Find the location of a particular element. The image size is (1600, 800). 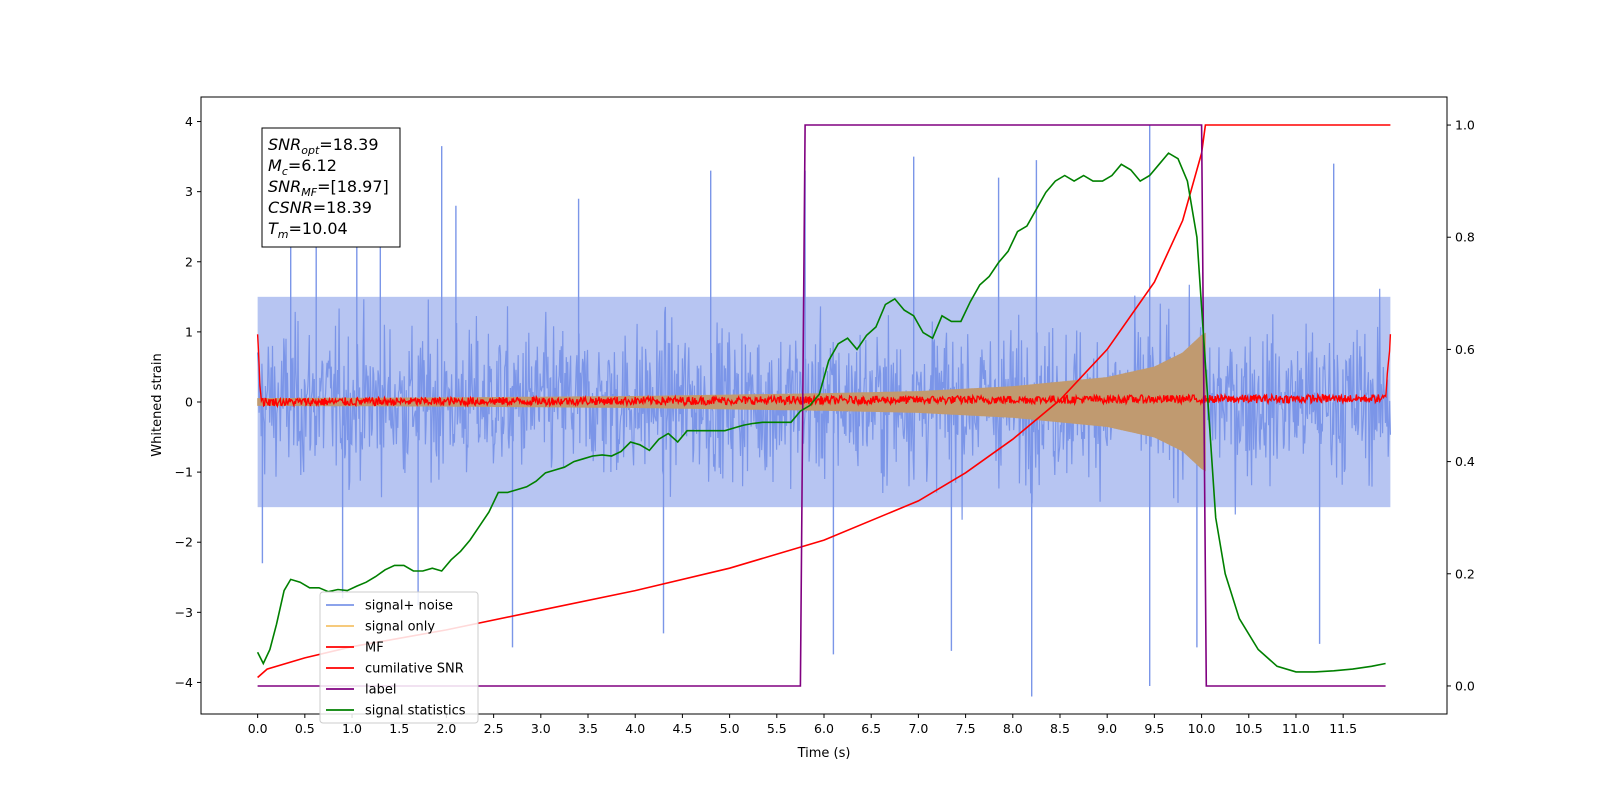

x-tick-label: 3.0 is located at coordinates (541, 728).